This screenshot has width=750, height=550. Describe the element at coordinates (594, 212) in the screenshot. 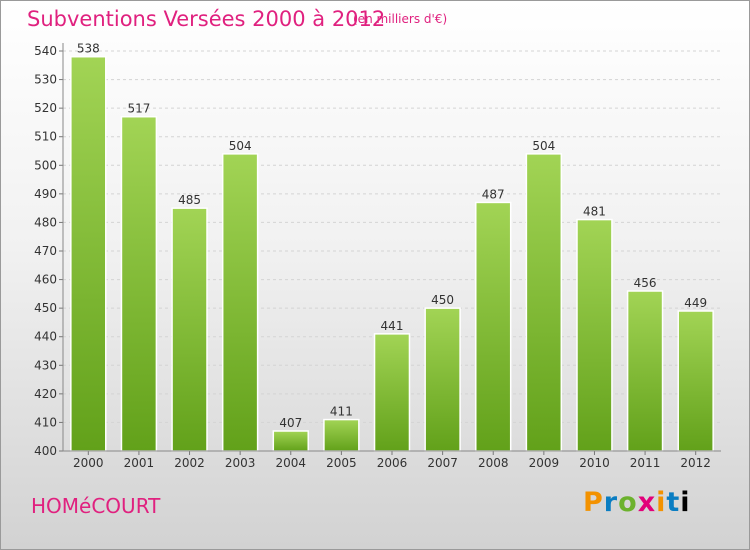

I see `bar-value-label: 481` at that location.